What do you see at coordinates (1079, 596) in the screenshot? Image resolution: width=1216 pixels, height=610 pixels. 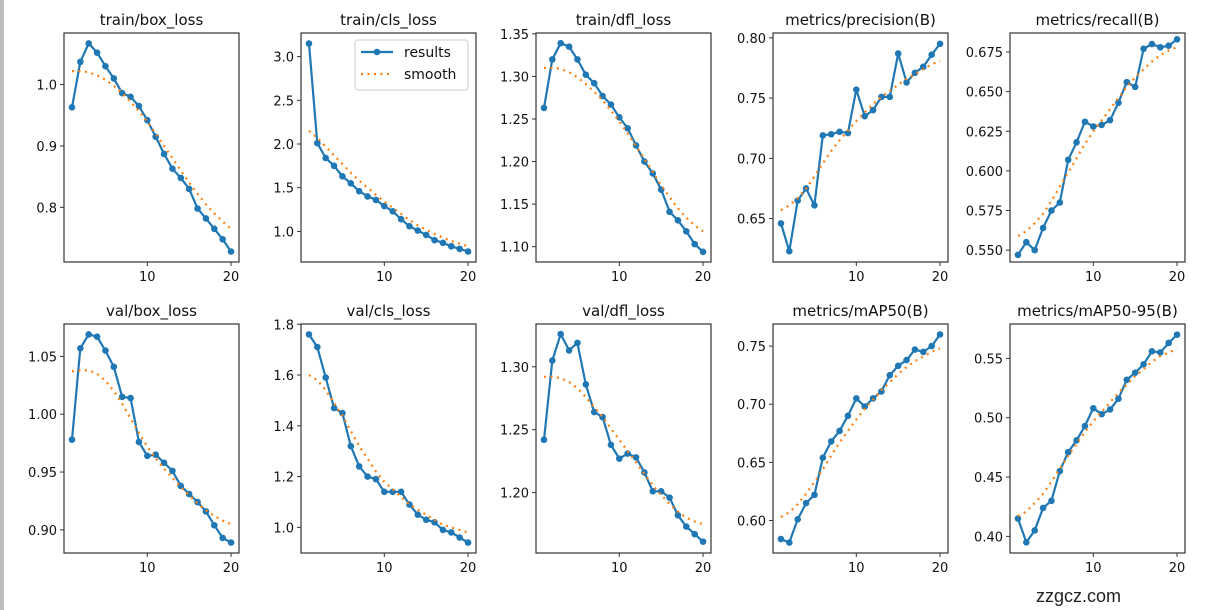 I see `watermark: zzgcz.com` at bounding box center [1079, 596].